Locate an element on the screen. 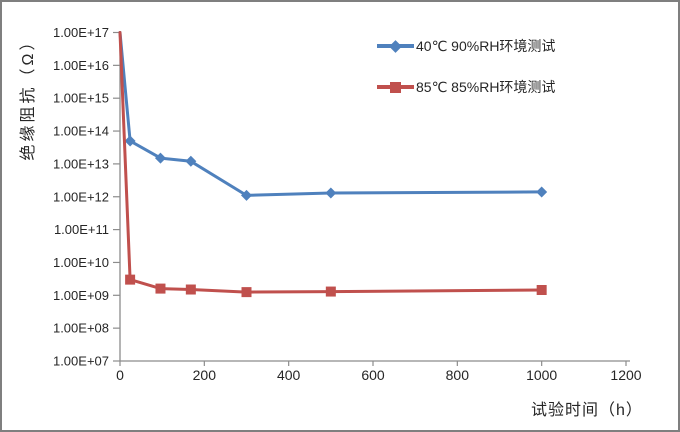  y-axis-title: 绝缘阻抗（Ω） is located at coordinates (28, 96).